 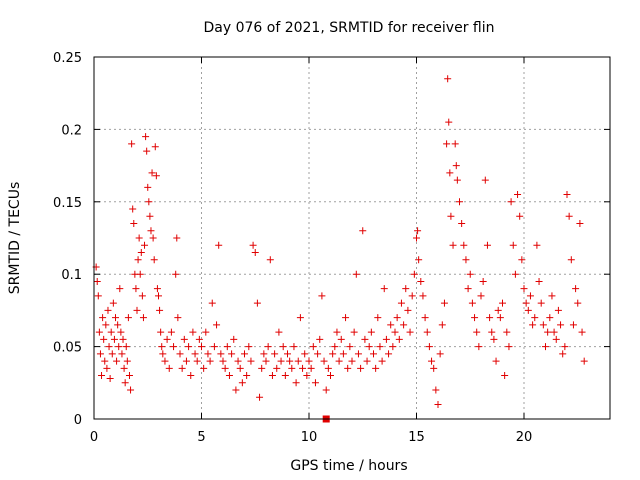 I want to click on y-tick-label: 0.2, so click(x=71, y=130).